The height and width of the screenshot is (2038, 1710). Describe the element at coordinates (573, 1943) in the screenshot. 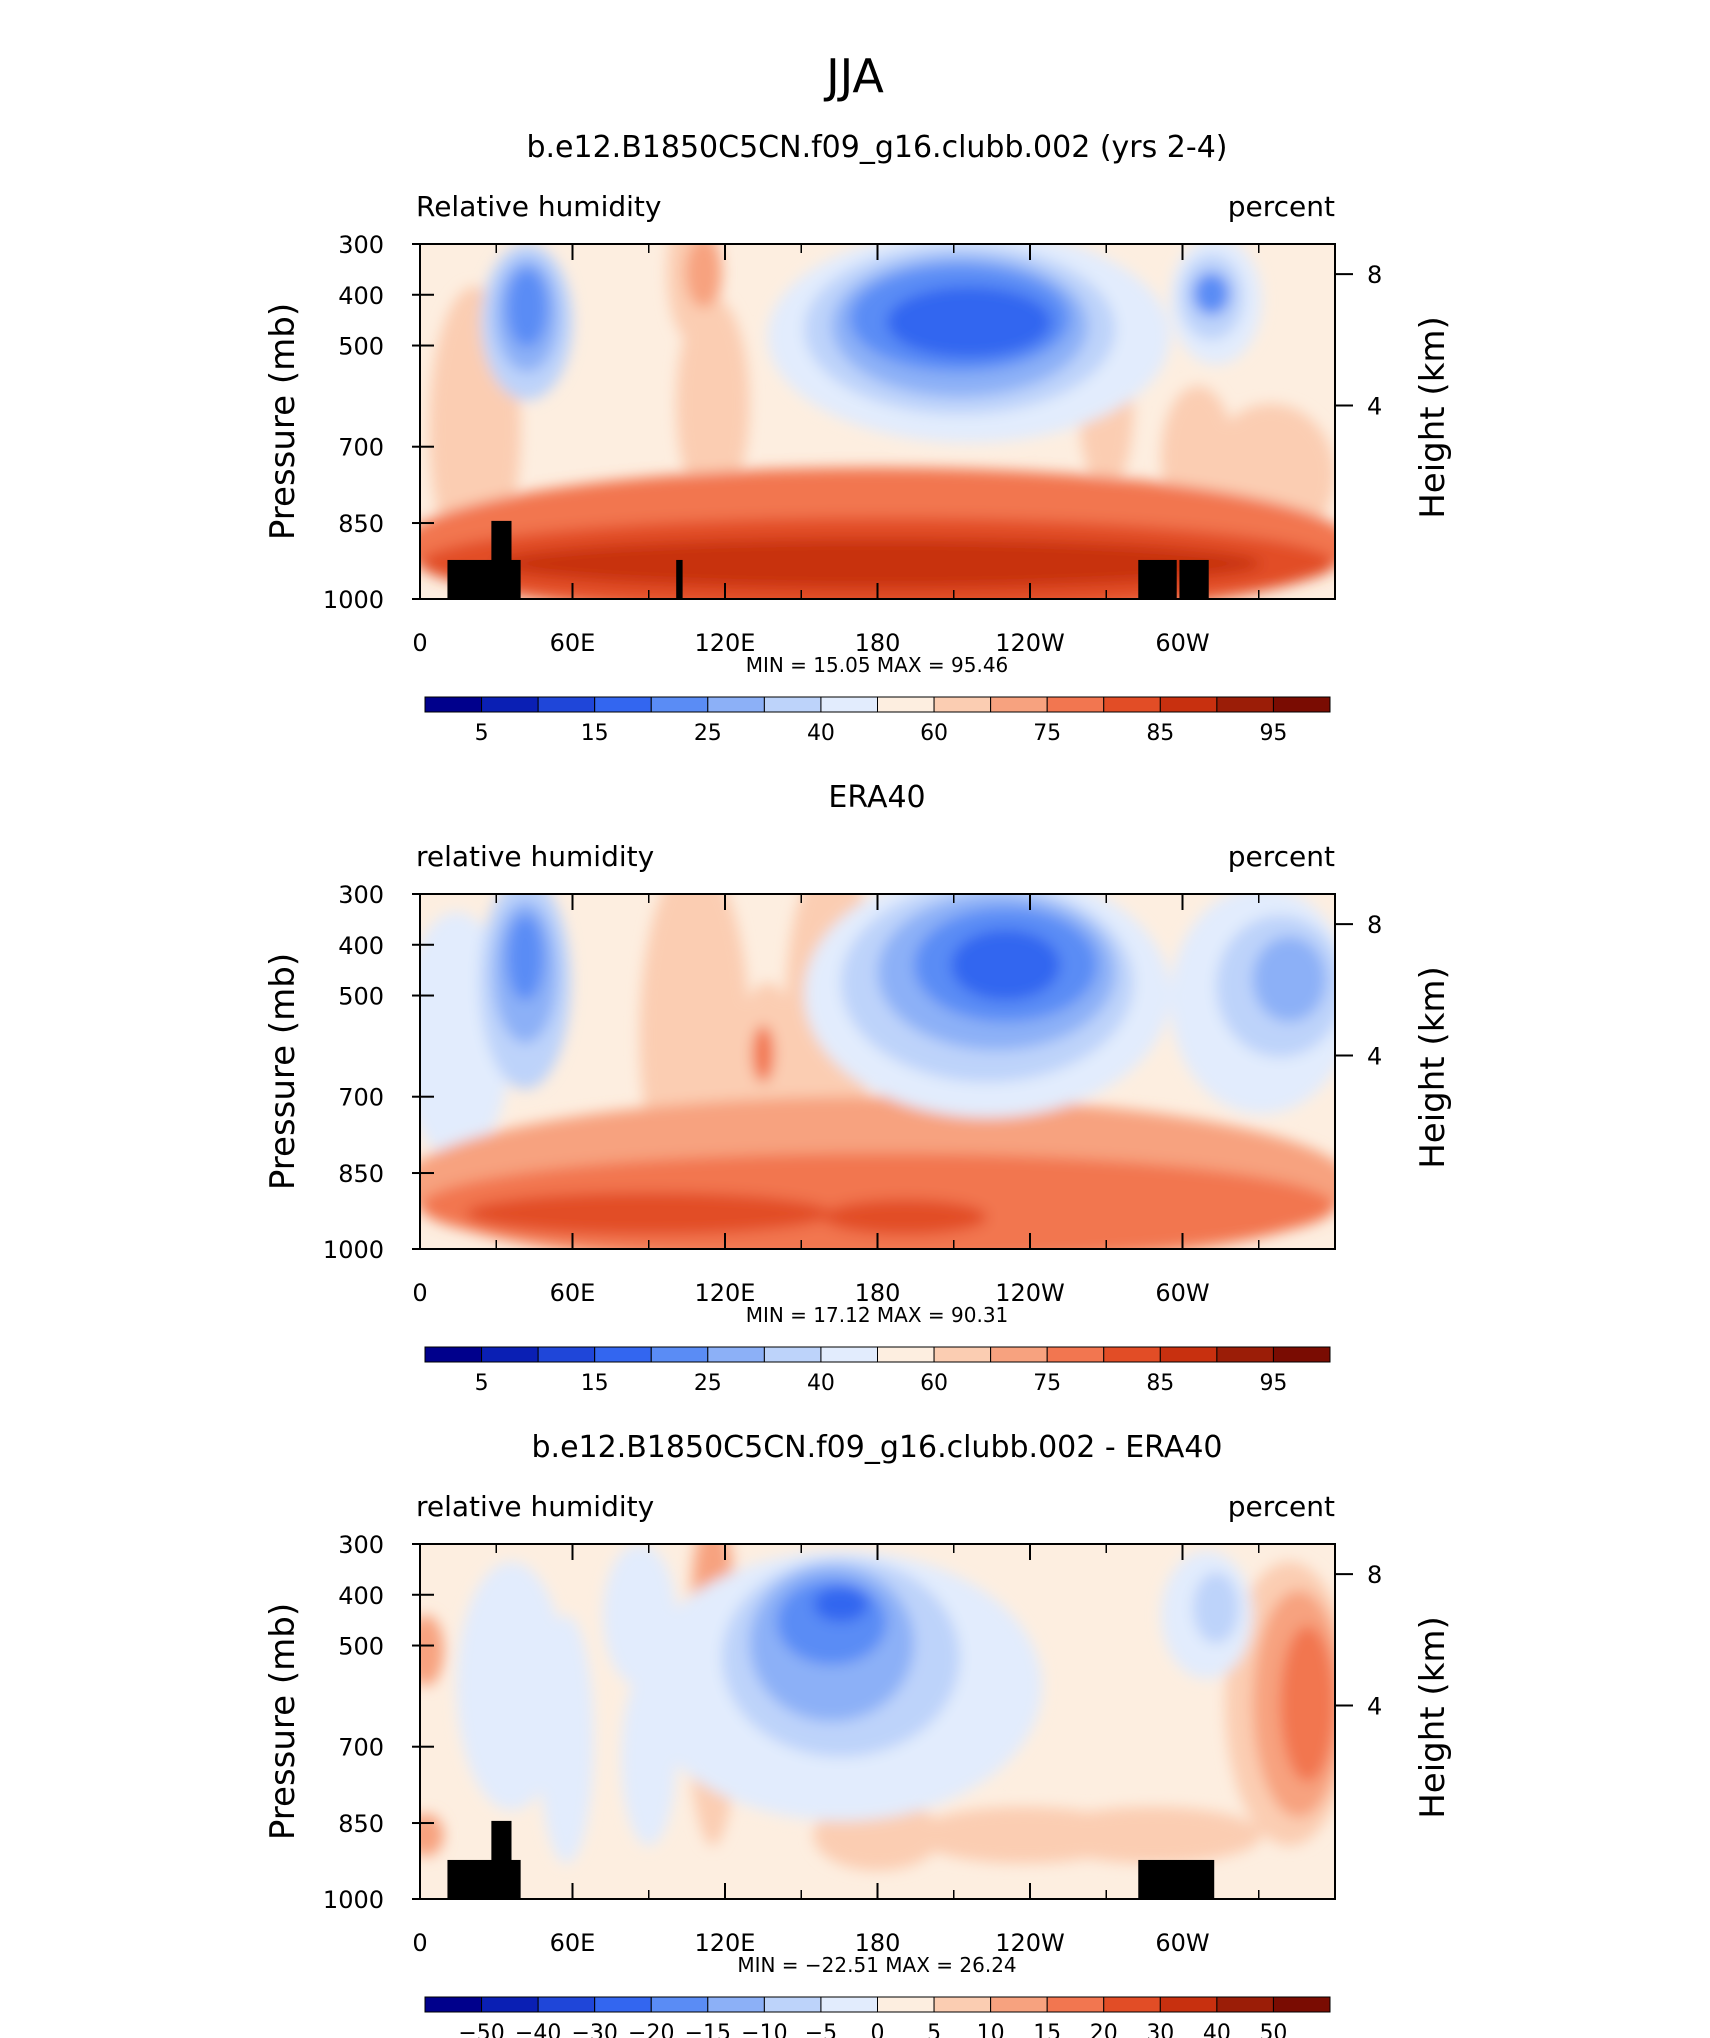

I see `x-tick-label: 60E` at that location.